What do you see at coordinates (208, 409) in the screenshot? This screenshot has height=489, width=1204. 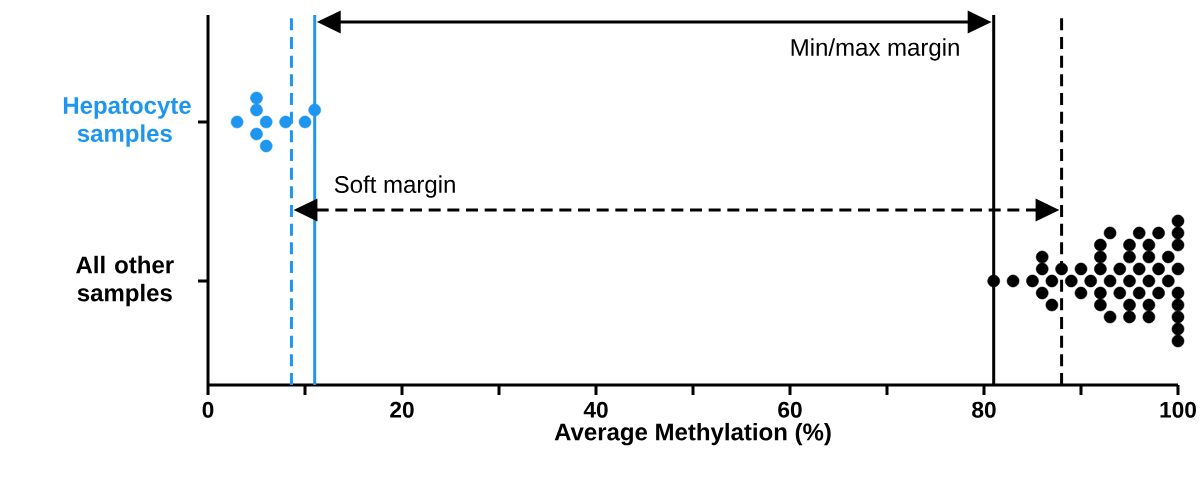 I see `x-tick-label: 0` at bounding box center [208, 409].